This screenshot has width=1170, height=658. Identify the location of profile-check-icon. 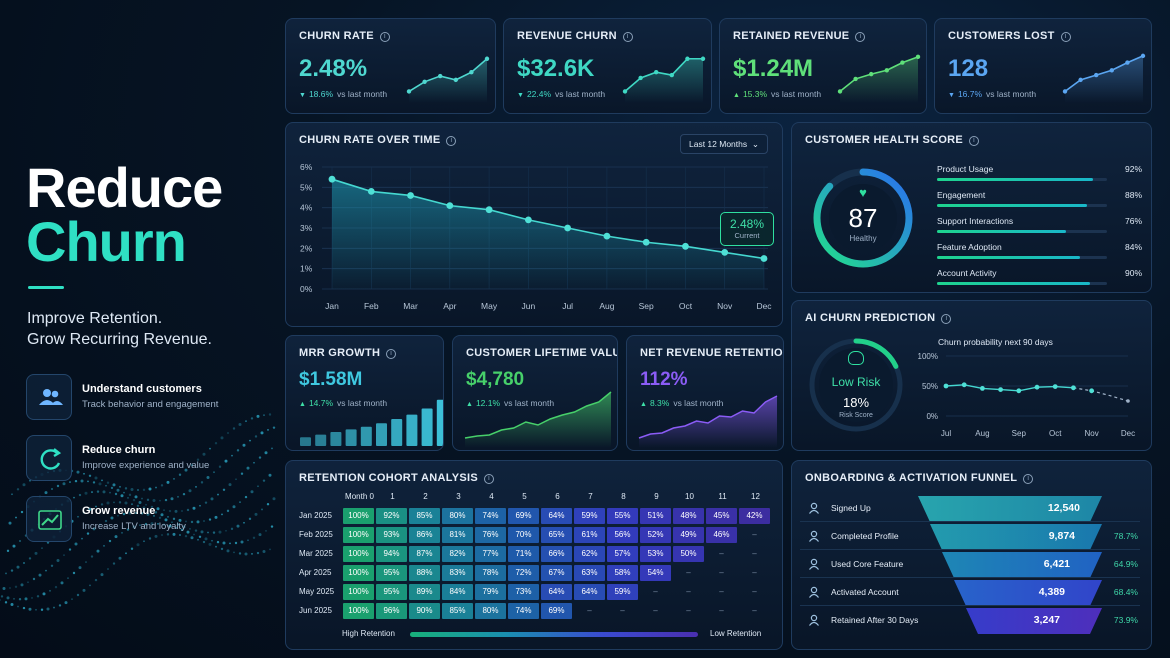
(814, 536).